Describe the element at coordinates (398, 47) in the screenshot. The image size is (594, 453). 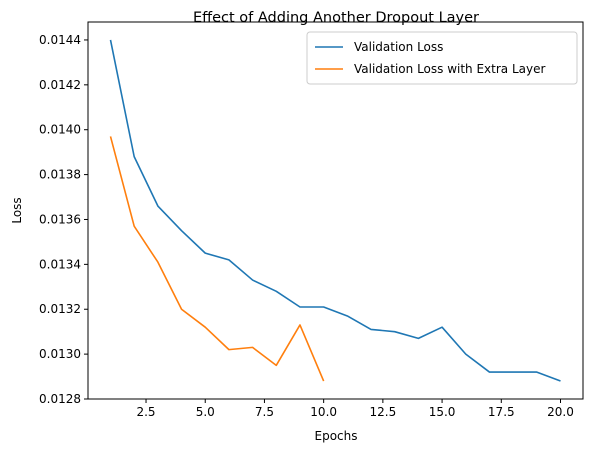
I see `legend-label: Validation Loss` at that location.